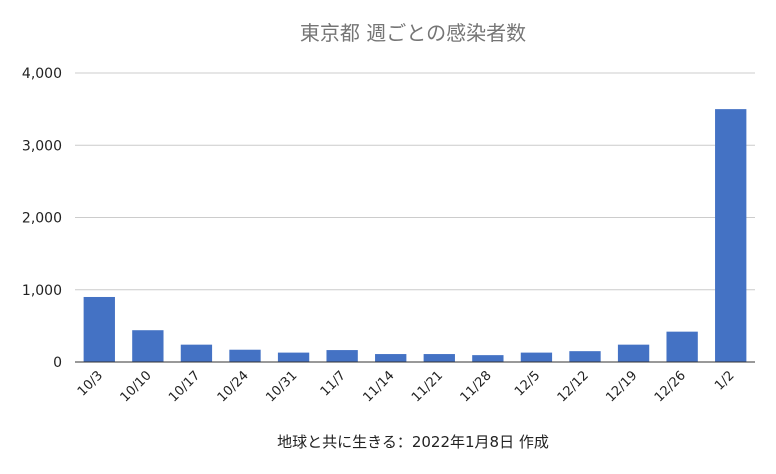 The image size is (776, 474). What do you see at coordinates (476, 386) in the screenshot?
I see `x-tick-label: 11/28` at bounding box center [476, 386].